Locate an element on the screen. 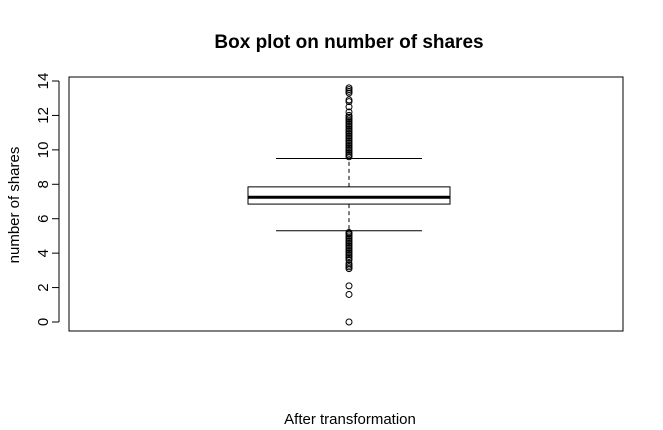 Image resolution: width=663 pixels, height=430 pixels. y-tick-label: 6 is located at coordinates (43, 219).